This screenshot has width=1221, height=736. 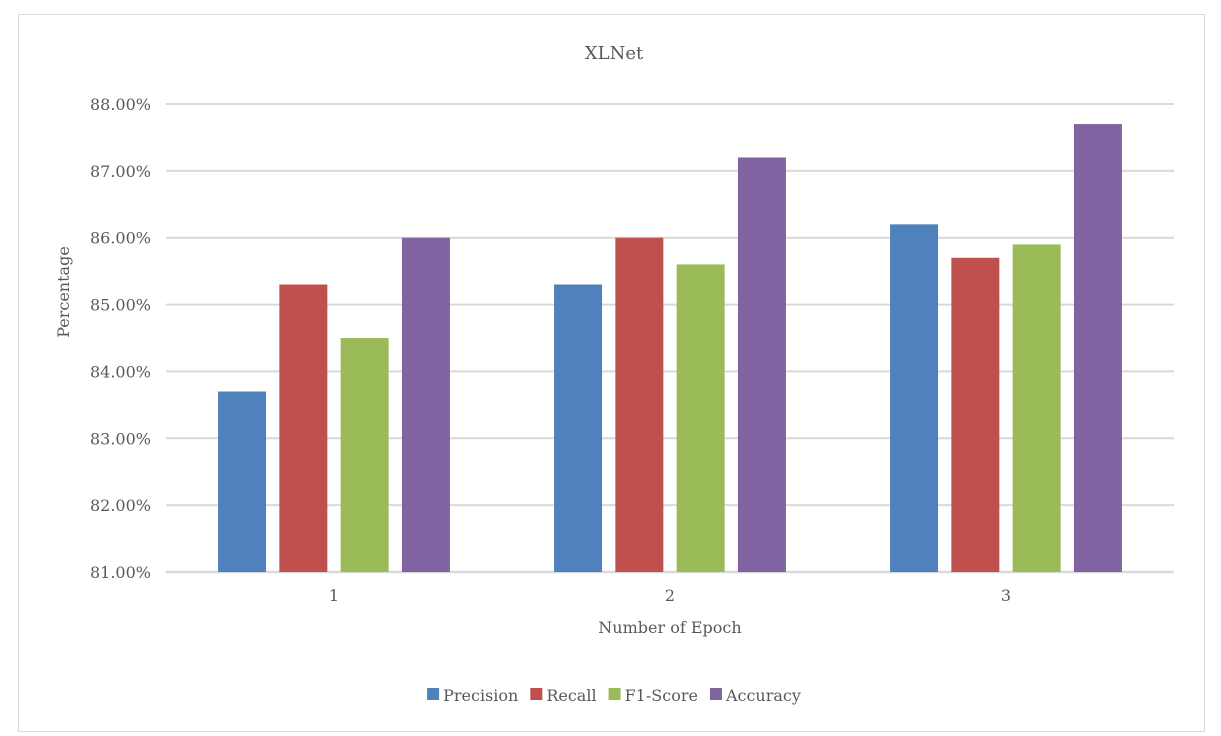 I want to click on y-tick-label: 81.00%, so click(x=120, y=572).